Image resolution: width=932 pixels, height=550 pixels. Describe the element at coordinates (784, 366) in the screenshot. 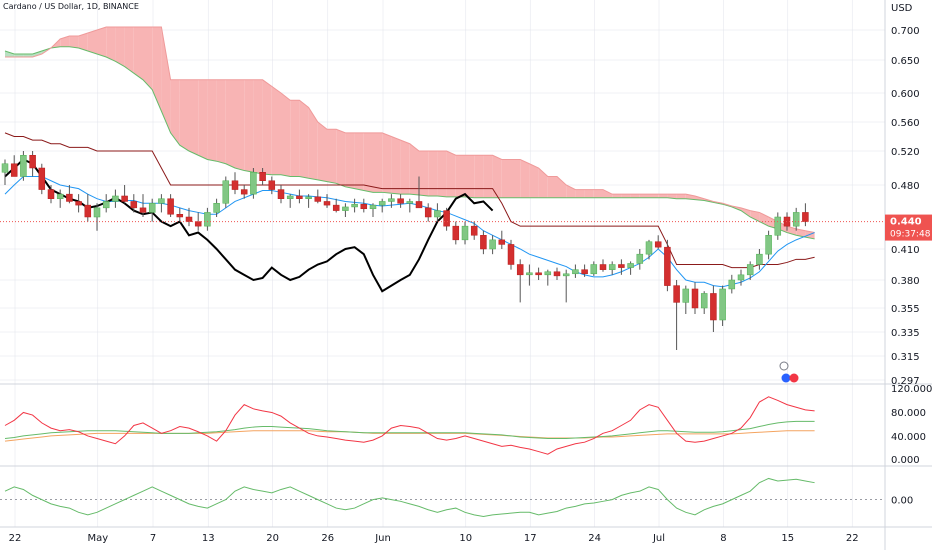

I see `alert-icon` at that location.